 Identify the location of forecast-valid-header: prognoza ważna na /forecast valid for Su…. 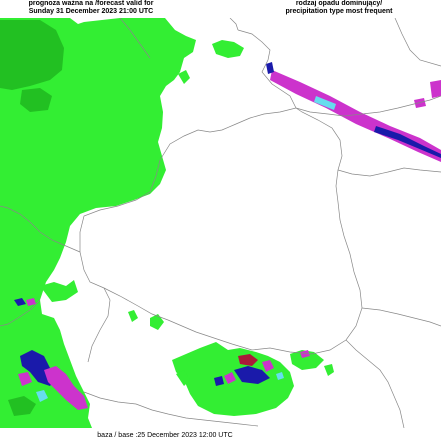
(91, 8).